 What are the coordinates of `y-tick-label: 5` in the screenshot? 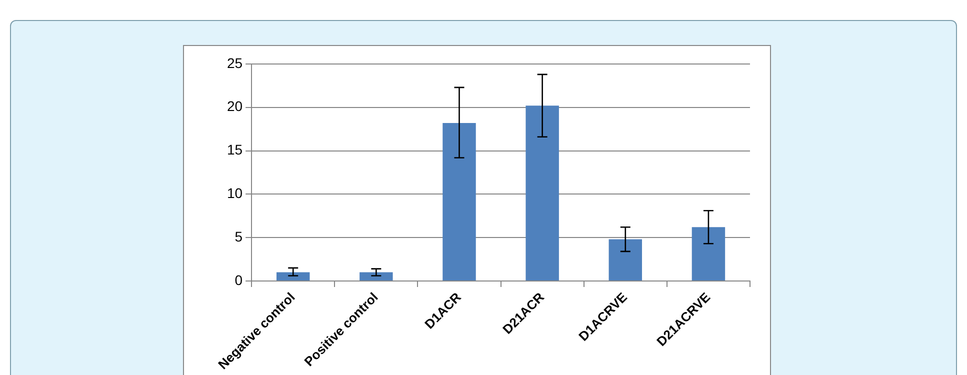 It's located at (238, 236).